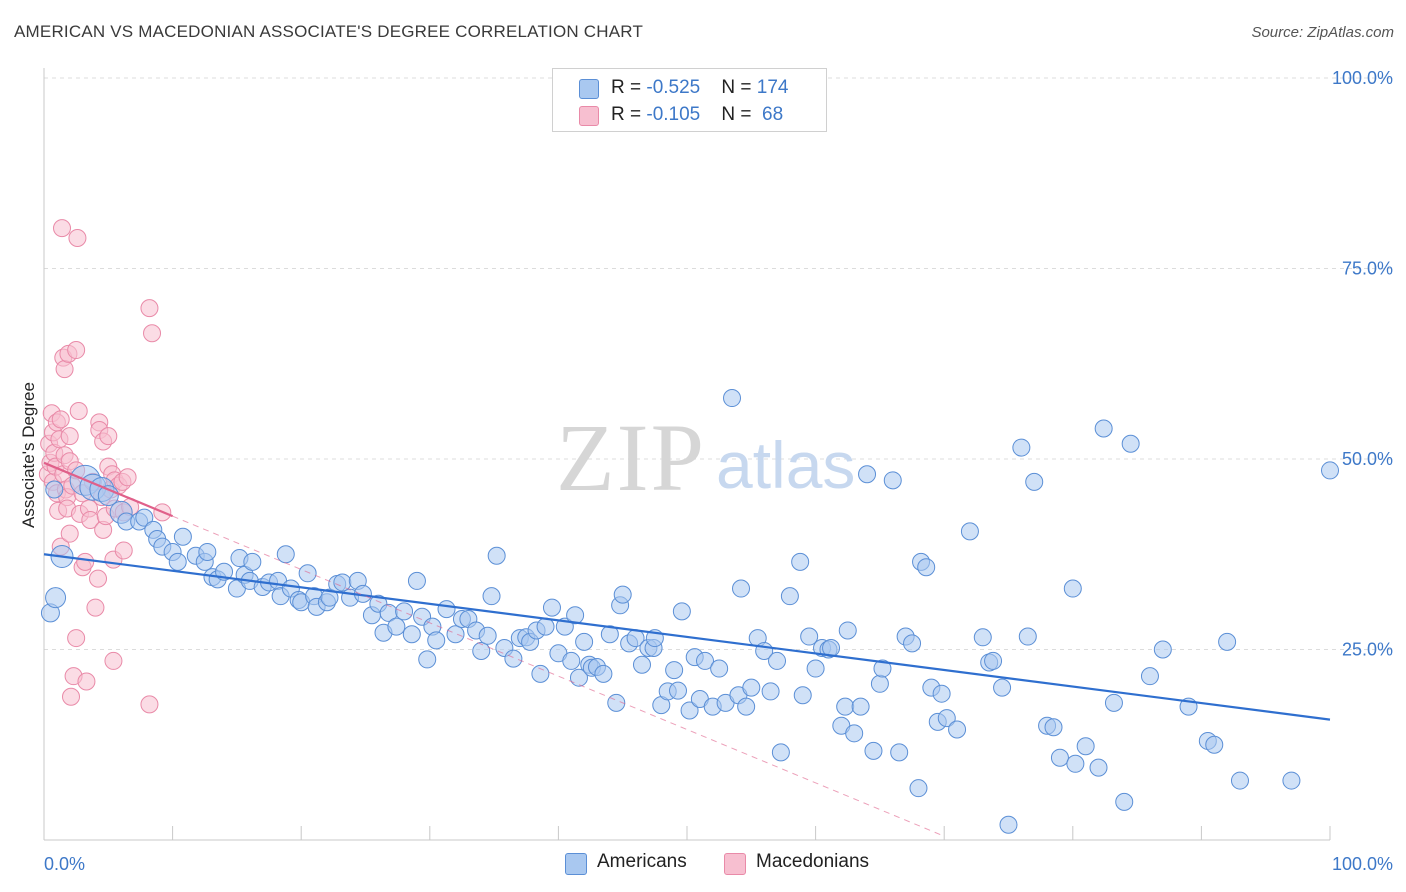 Image resolution: width=1406 pixels, height=892 pixels. Describe the element at coordinates (673, 87) in the screenshot. I see `legend-r-value: -0.525` at that location.